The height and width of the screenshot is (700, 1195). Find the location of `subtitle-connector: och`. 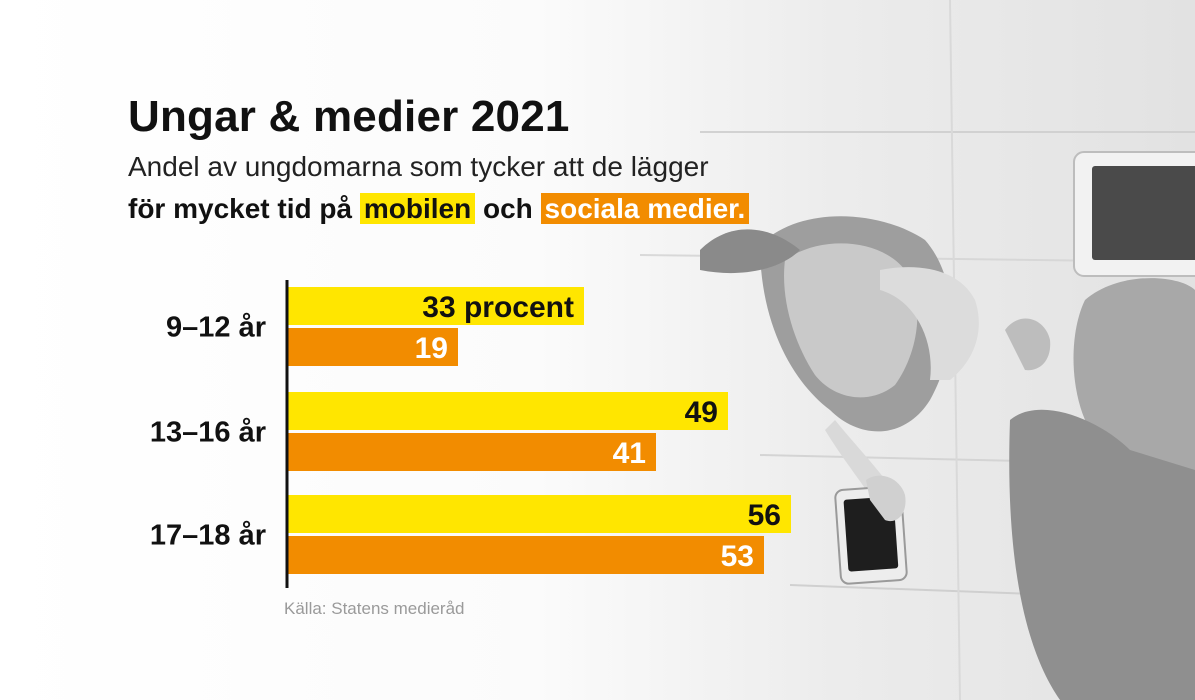

subtitle-connector: och is located at coordinates (507, 208).